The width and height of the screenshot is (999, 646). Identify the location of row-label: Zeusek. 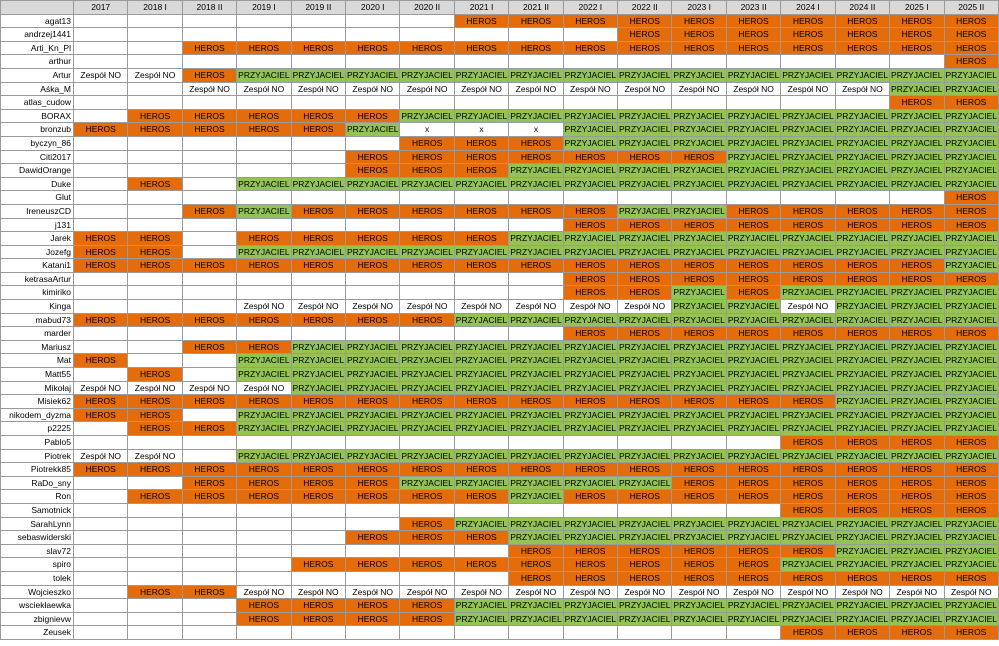
(37, 632).